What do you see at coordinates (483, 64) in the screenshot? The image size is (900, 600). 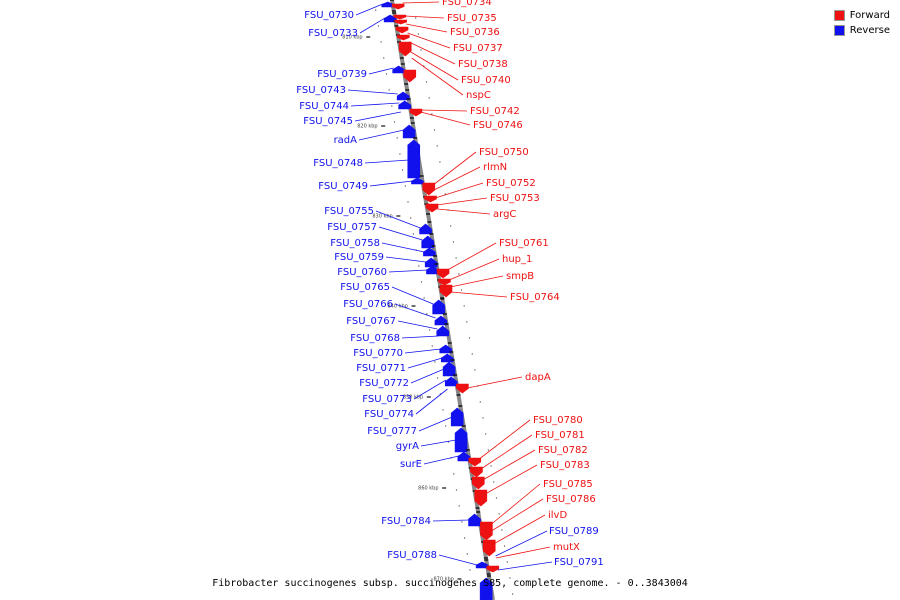 I see `forward-gene-label: FSU_0738` at bounding box center [483, 64].